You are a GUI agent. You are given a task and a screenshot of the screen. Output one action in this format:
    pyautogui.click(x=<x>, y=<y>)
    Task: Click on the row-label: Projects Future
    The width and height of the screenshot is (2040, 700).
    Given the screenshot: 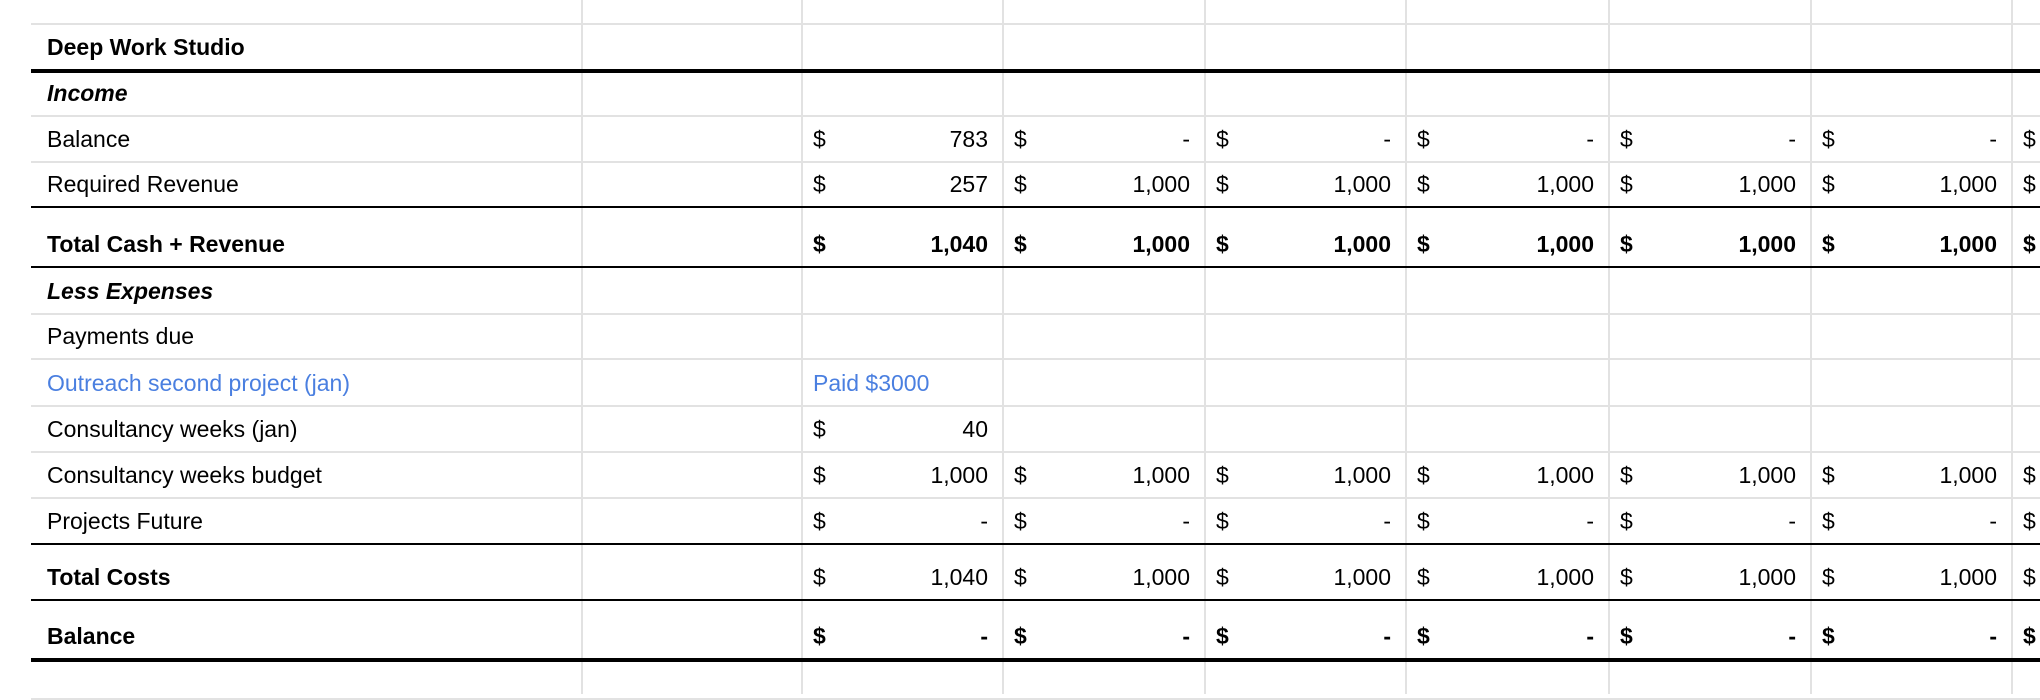 What is the action you would take?
    pyautogui.click(x=125, y=521)
    